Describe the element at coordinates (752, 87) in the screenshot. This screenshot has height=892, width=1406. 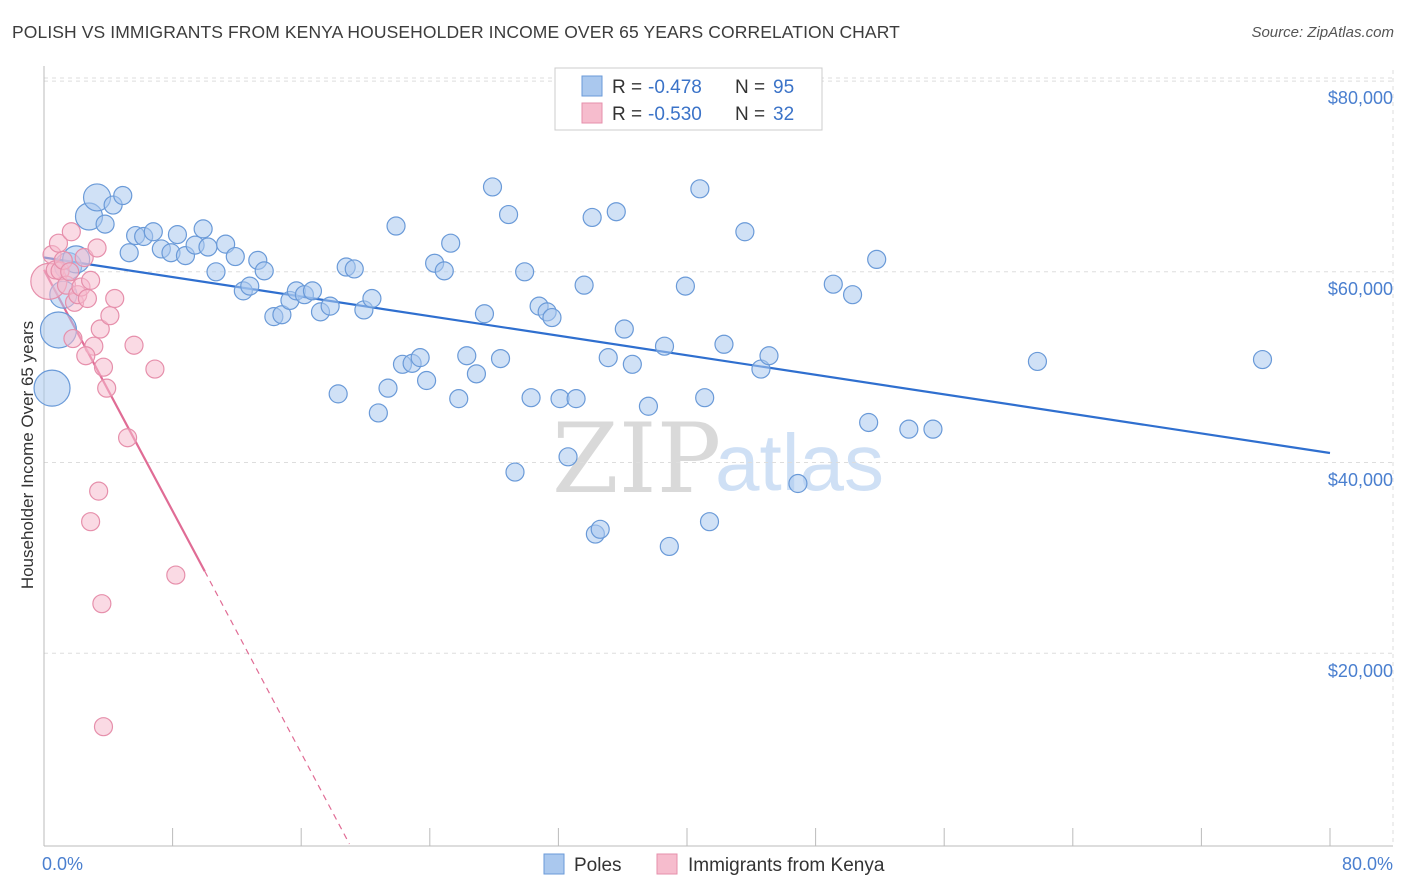
I see `legend-poles-n-label: N =` at that location.